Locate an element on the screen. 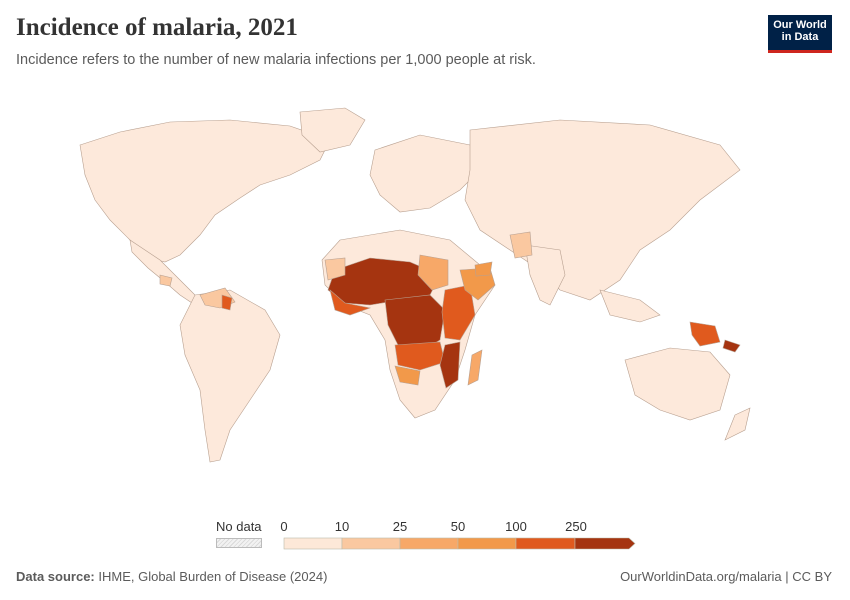 This screenshot has width=850, height=600. north-america is located at coordinates (205, 191).